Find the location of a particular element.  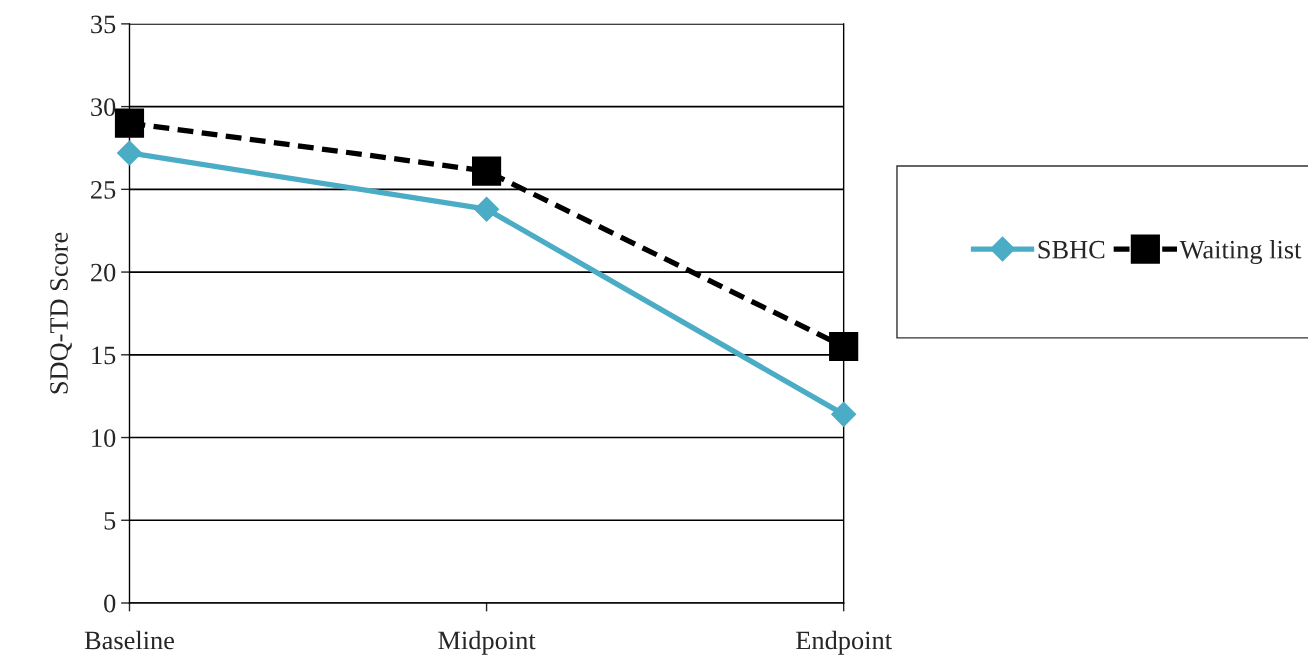

x-tick-label: Midpoint is located at coordinates (487, 642).